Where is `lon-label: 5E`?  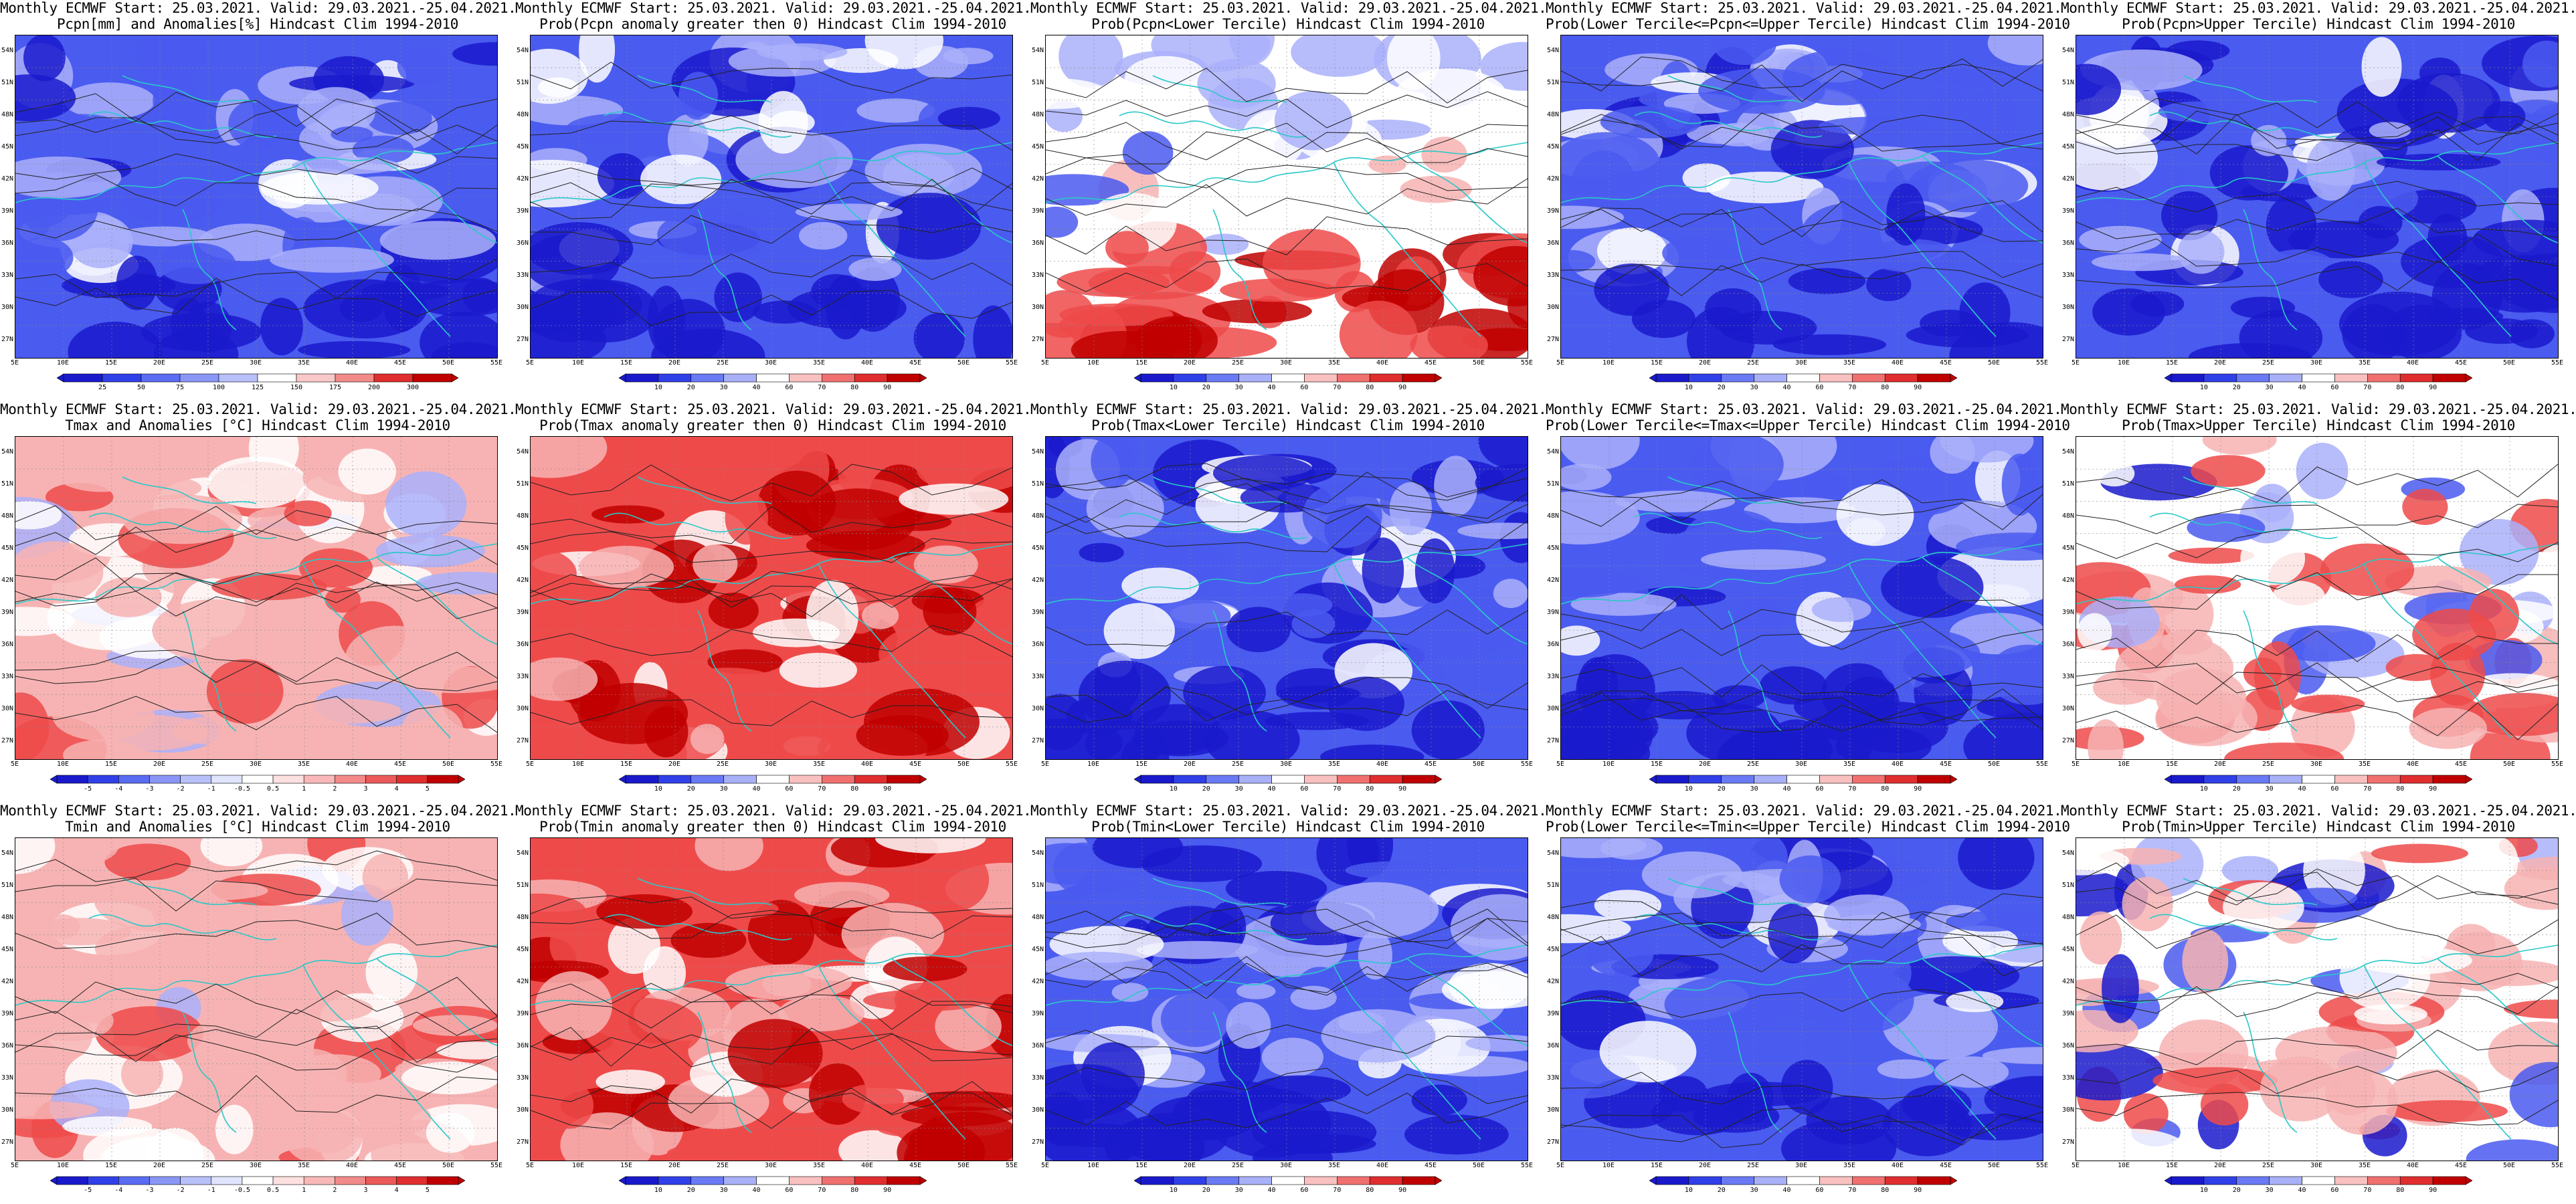
lon-label: 5E is located at coordinates (2075, 764).